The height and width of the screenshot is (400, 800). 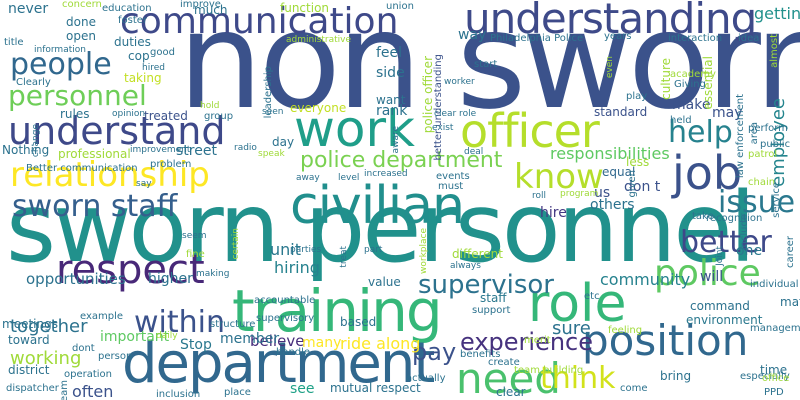 What do you see at coordinates (245, 148) in the screenshot?
I see `word: radio` at bounding box center [245, 148].